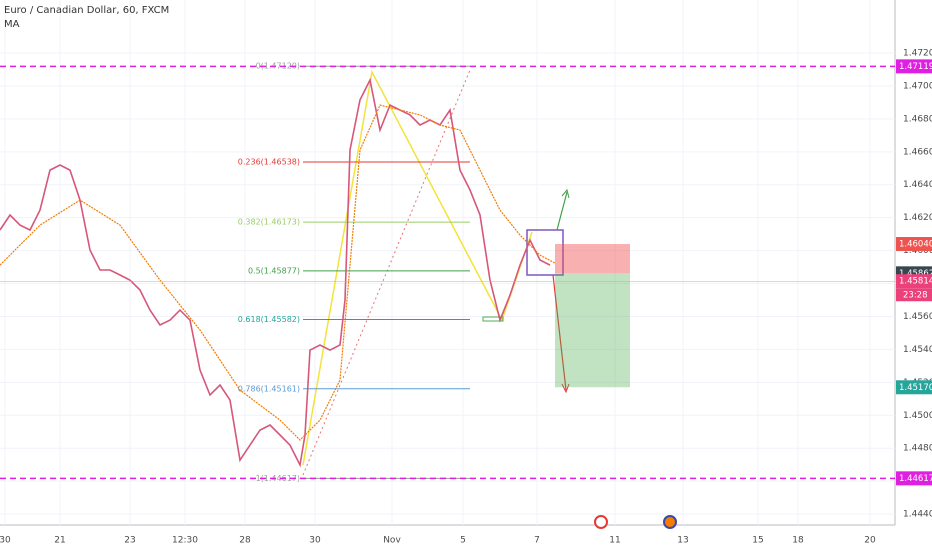 The width and height of the screenshot is (932, 550). What do you see at coordinates (917, 251) in the screenshot?
I see `y-tick-label: 1.46000` at bounding box center [917, 251].